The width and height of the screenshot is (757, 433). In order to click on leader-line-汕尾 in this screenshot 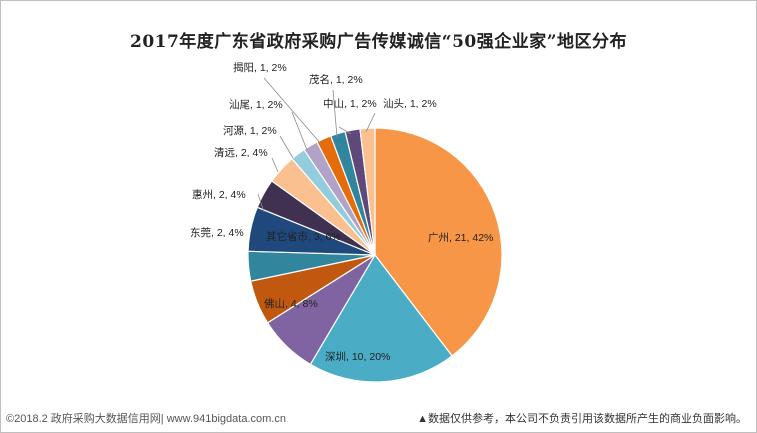, I will do `click(299, 131)`.